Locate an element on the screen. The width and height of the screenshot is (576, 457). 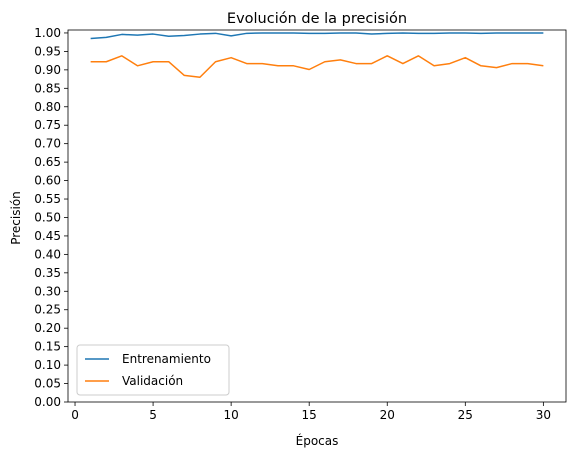
y-tick-label: 0.05 is located at coordinates (47, 384).